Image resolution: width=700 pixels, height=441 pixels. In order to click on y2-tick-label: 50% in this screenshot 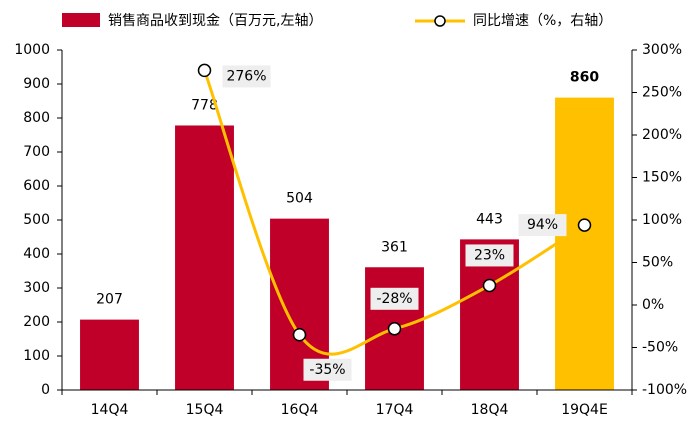, I will do `click(657, 263)`.